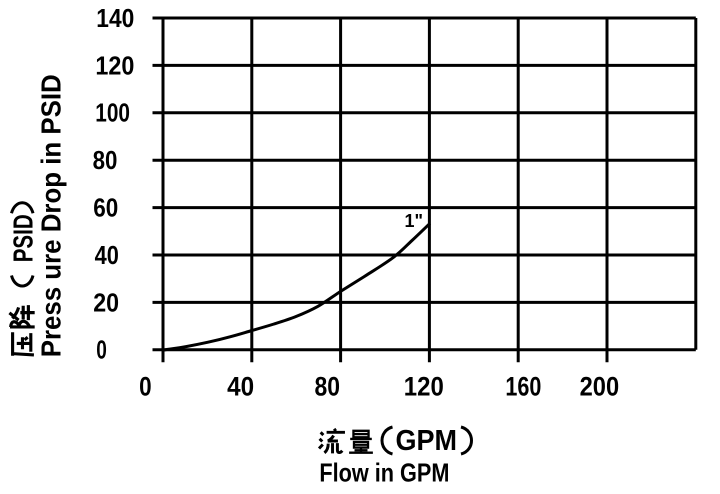 Image resolution: width=720 pixels, height=494 pixels. What do you see at coordinates (600, 386) in the screenshot?
I see `svg-text: 200` at bounding box center [600, 386].